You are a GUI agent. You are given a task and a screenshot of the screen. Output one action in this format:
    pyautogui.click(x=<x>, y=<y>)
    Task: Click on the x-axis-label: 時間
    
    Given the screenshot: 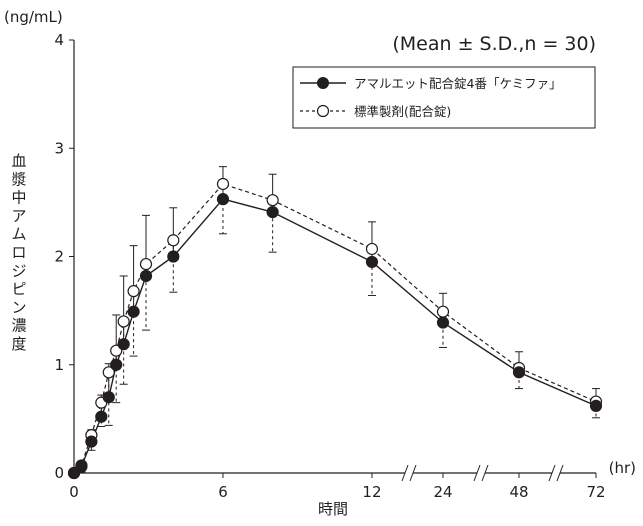 What is the action you would take?
    pyautogui.click(x=333, y=509)
    